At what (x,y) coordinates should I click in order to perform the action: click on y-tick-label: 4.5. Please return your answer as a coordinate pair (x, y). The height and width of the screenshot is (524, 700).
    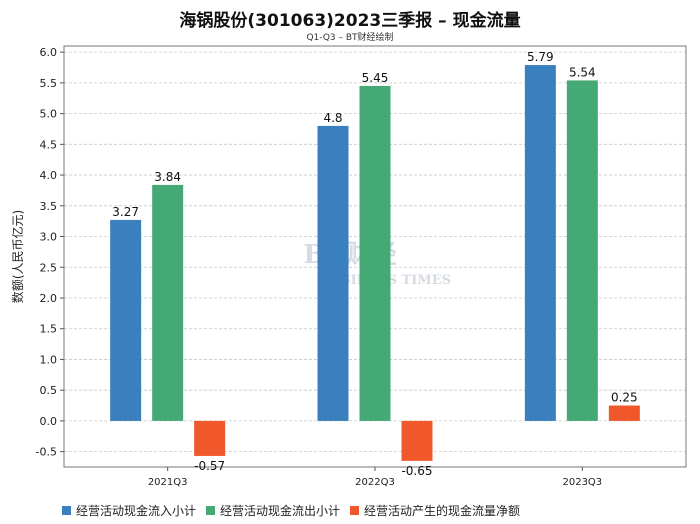
    Looking at the image, I should click on (49, 144).